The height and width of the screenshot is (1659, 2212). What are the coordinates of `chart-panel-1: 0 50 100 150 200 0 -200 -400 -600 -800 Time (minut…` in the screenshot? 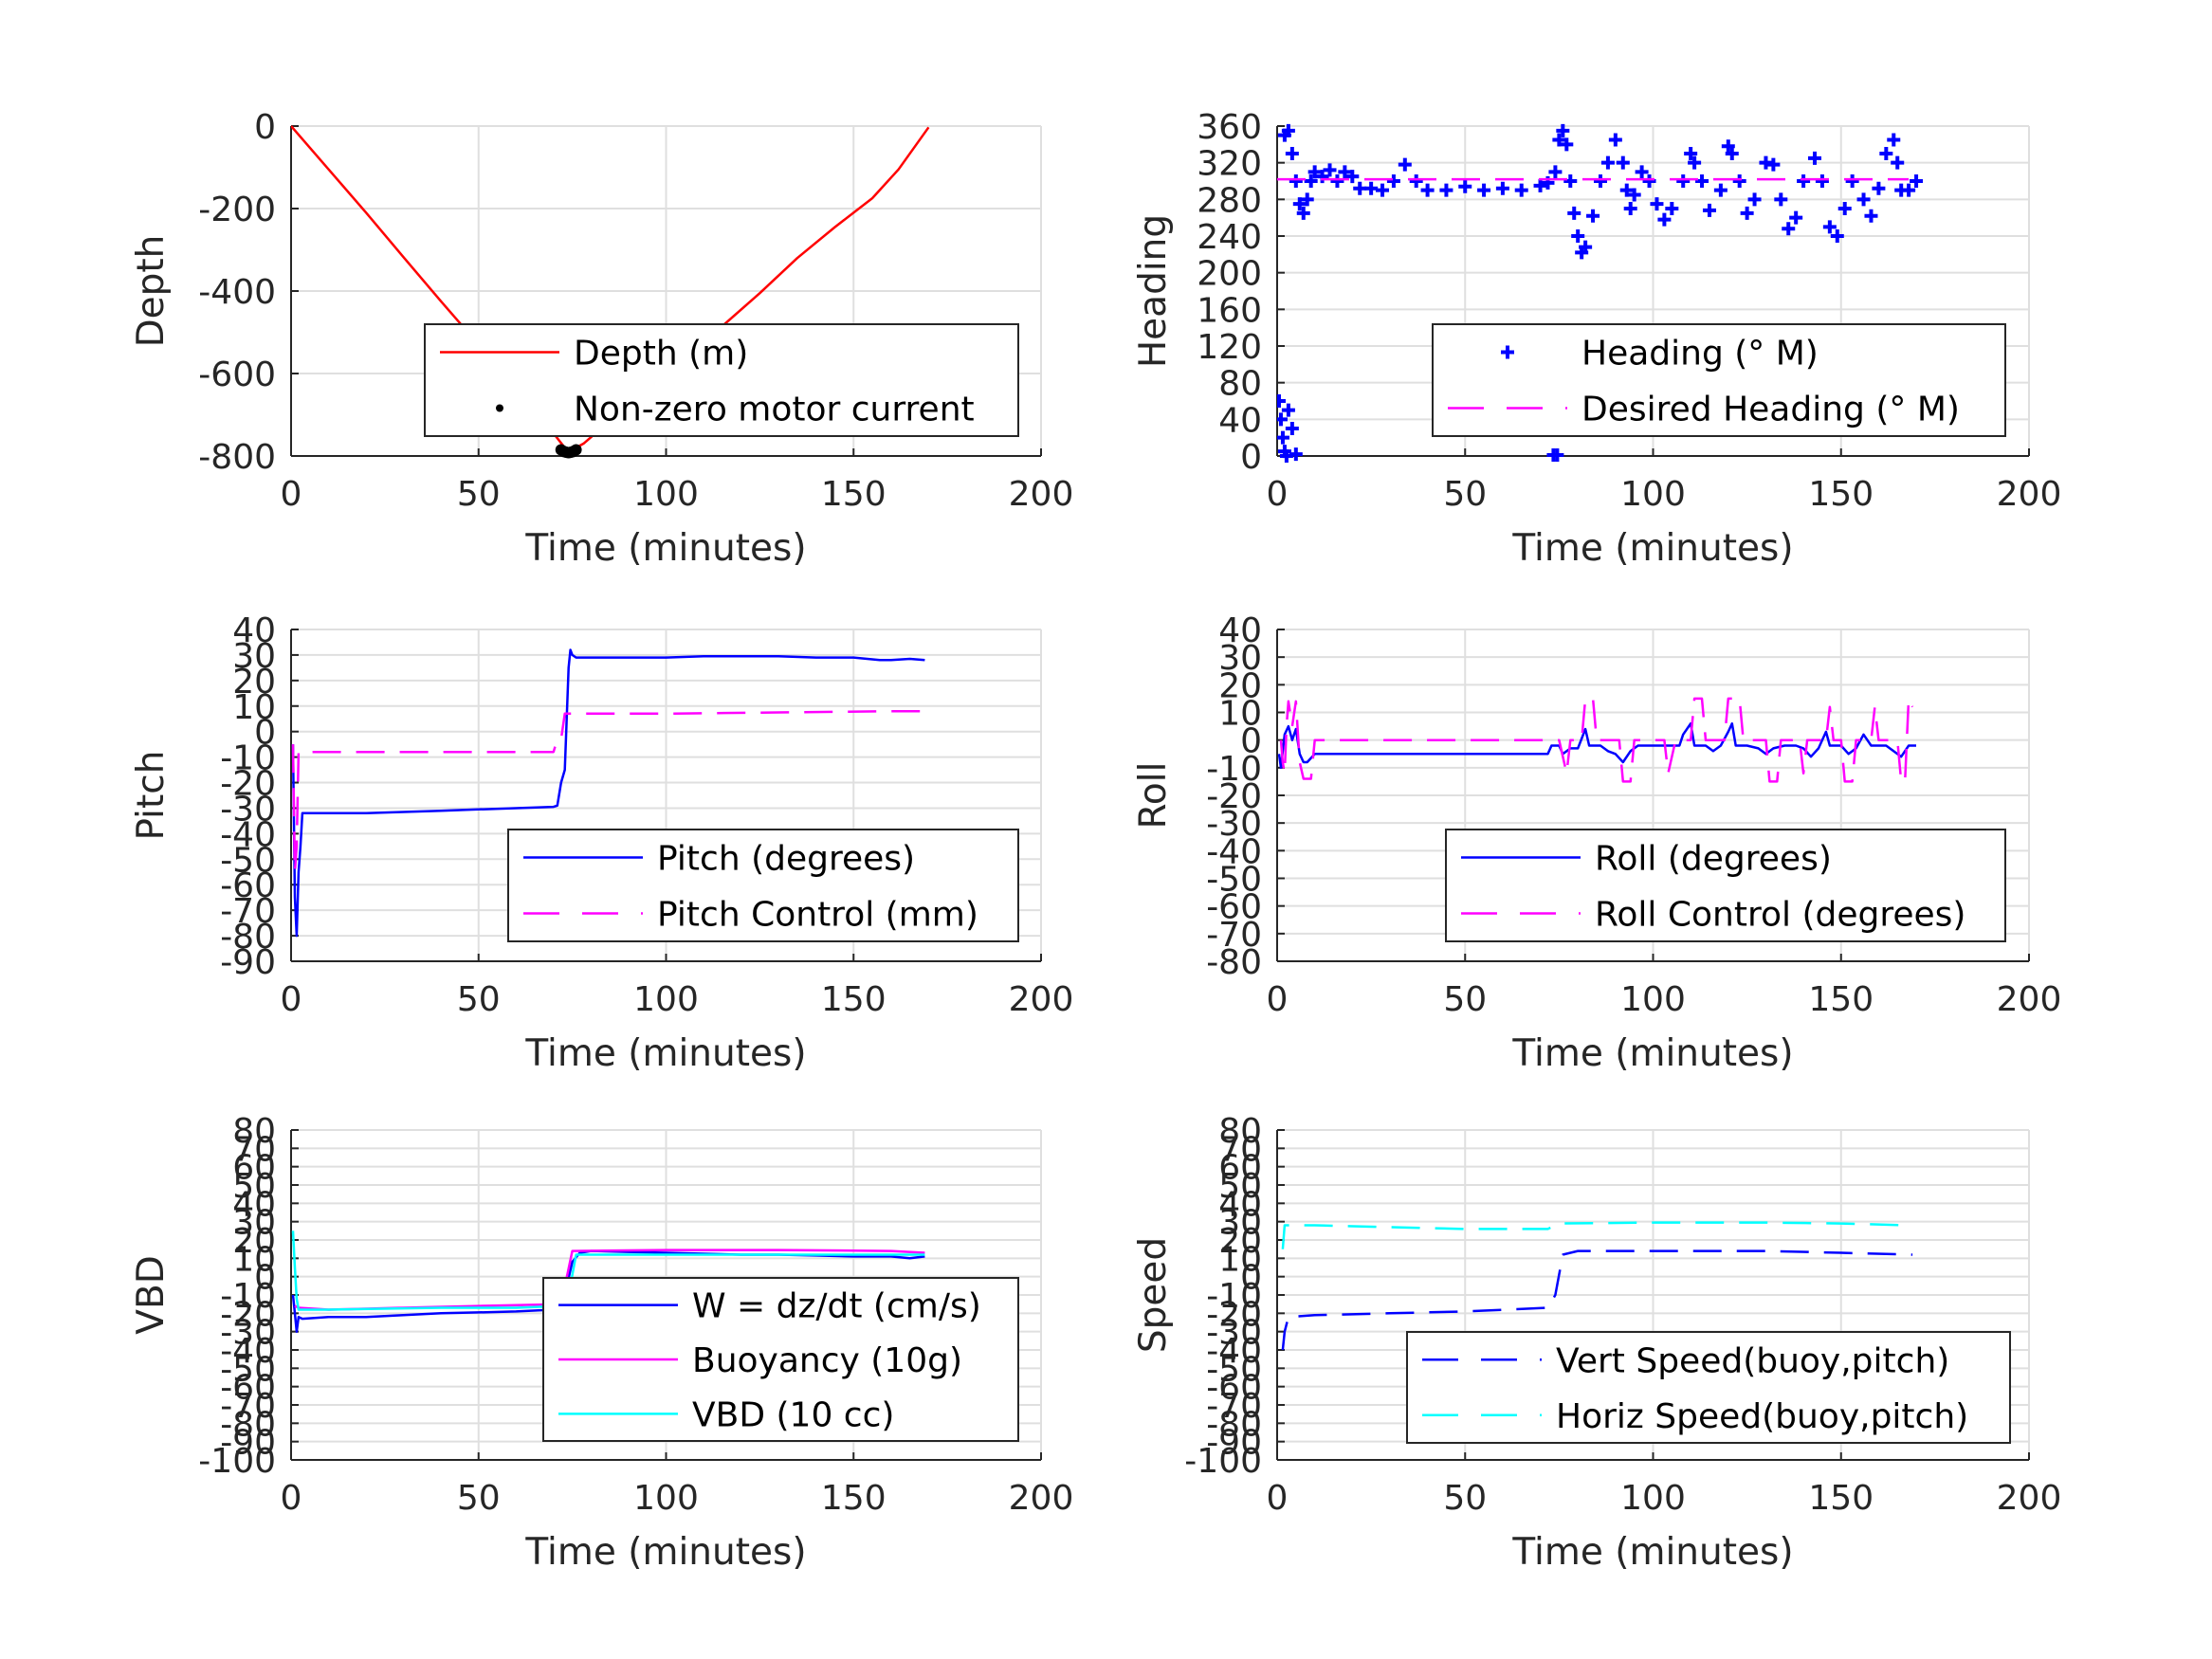 It's located at (601, 339).